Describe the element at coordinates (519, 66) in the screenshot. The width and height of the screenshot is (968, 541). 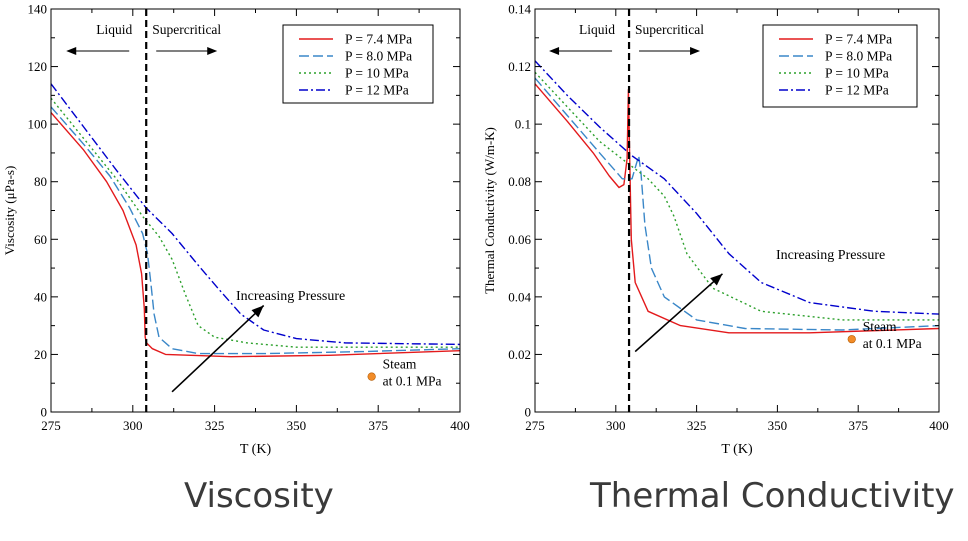
I see `y-tick-label: 0.12` at that location.